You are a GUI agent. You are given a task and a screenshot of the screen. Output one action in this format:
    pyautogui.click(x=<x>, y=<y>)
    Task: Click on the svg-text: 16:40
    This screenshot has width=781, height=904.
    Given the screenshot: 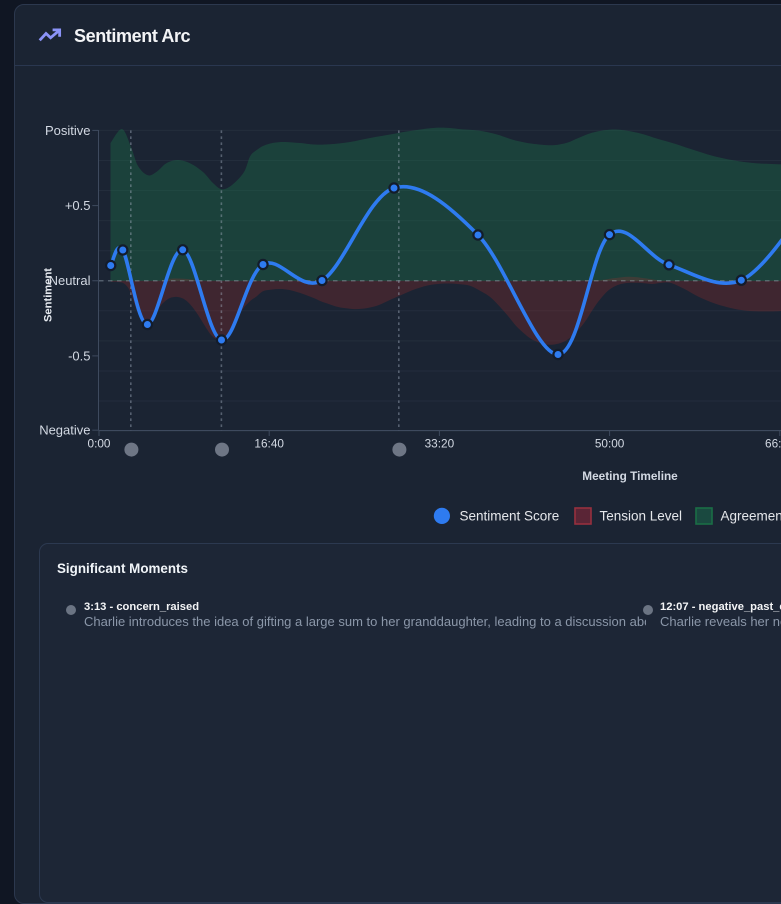 What is the action you would take?
    pyautogui.click(x=269, y=443)
    